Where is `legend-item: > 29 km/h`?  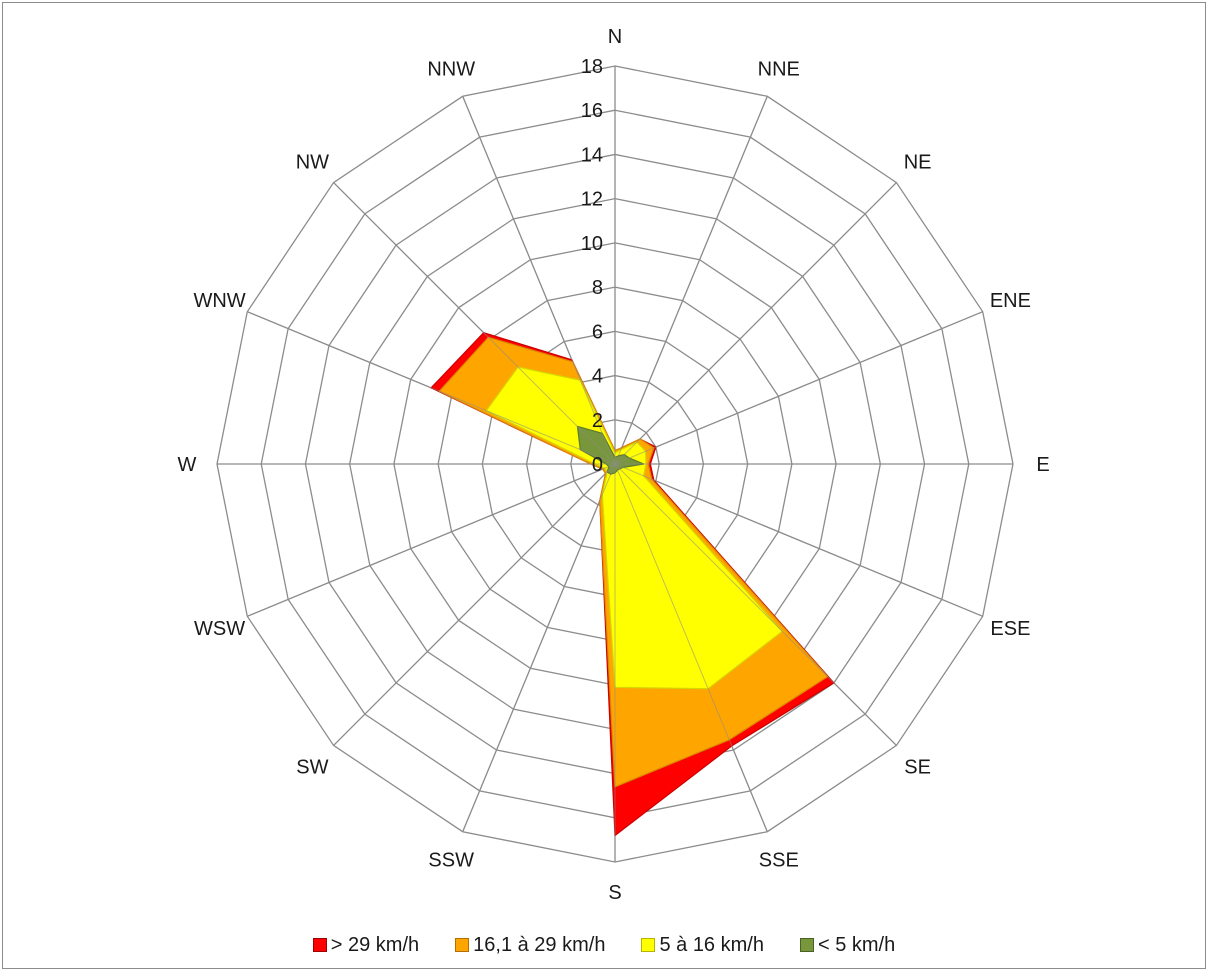
legend-item: > 29 km/h is located at coordinates (366, 945).